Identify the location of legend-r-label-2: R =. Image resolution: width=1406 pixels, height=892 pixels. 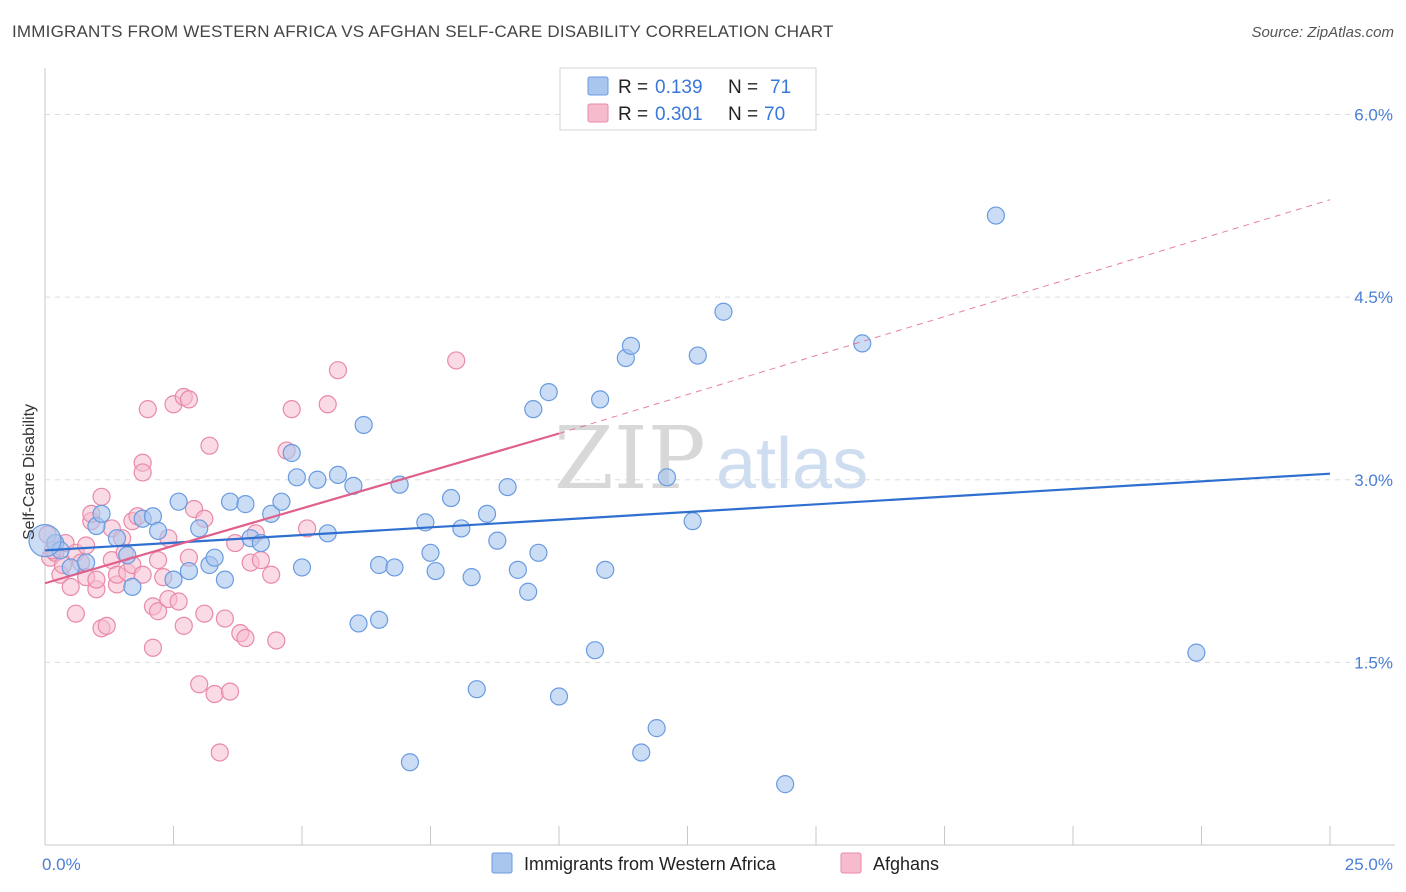
(633, 114).